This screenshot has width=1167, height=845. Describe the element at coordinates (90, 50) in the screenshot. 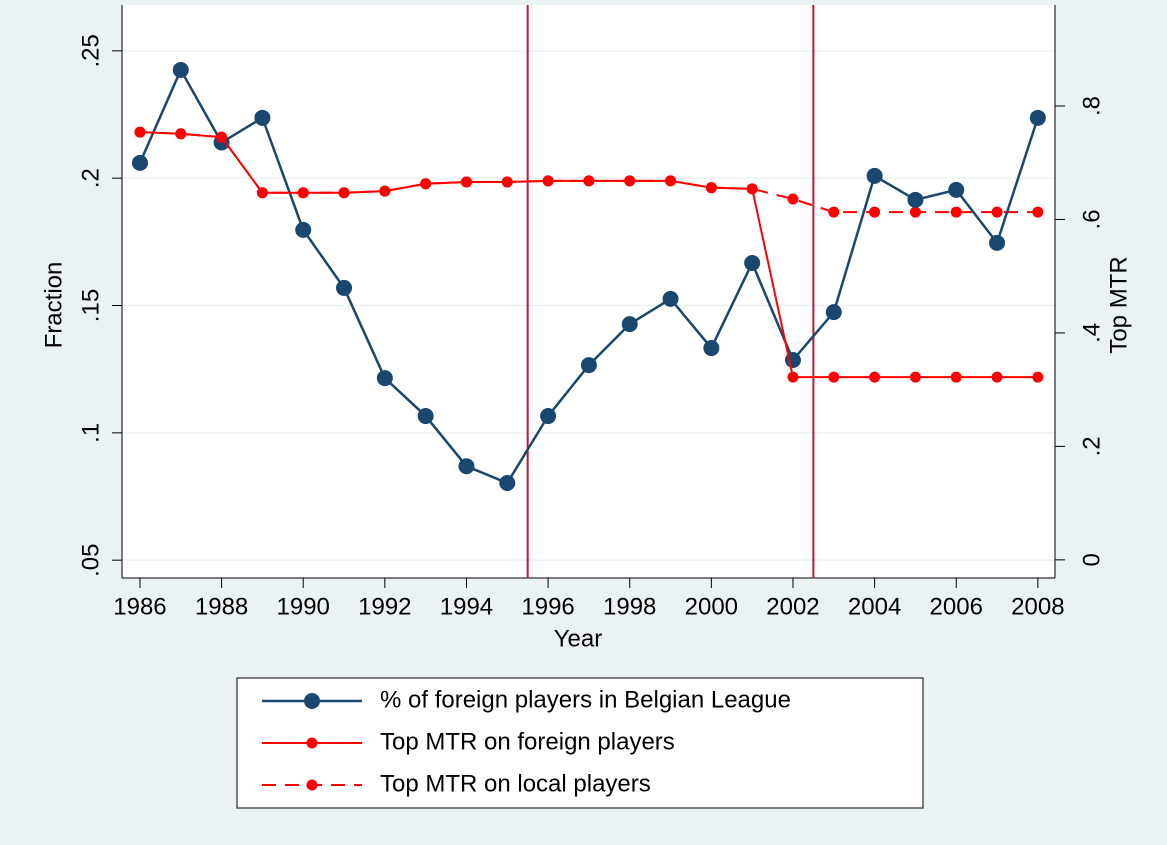

I see `y-tick-label: .25` at that location.